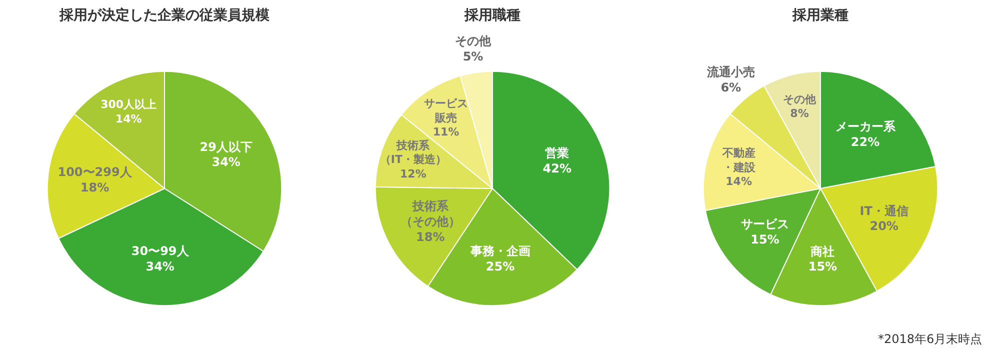 The width and height of the screenshot is (984, 348). I want to click on data-label: 5%, so click(473, 56).